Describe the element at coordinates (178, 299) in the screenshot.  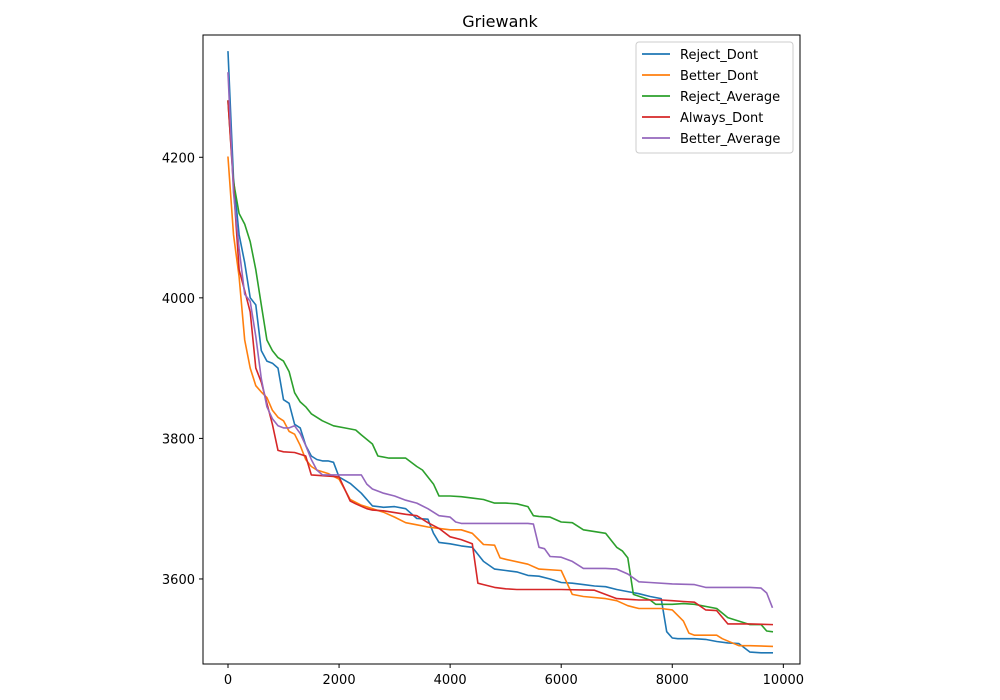
I see `y-tick-label: 4000` at that location.